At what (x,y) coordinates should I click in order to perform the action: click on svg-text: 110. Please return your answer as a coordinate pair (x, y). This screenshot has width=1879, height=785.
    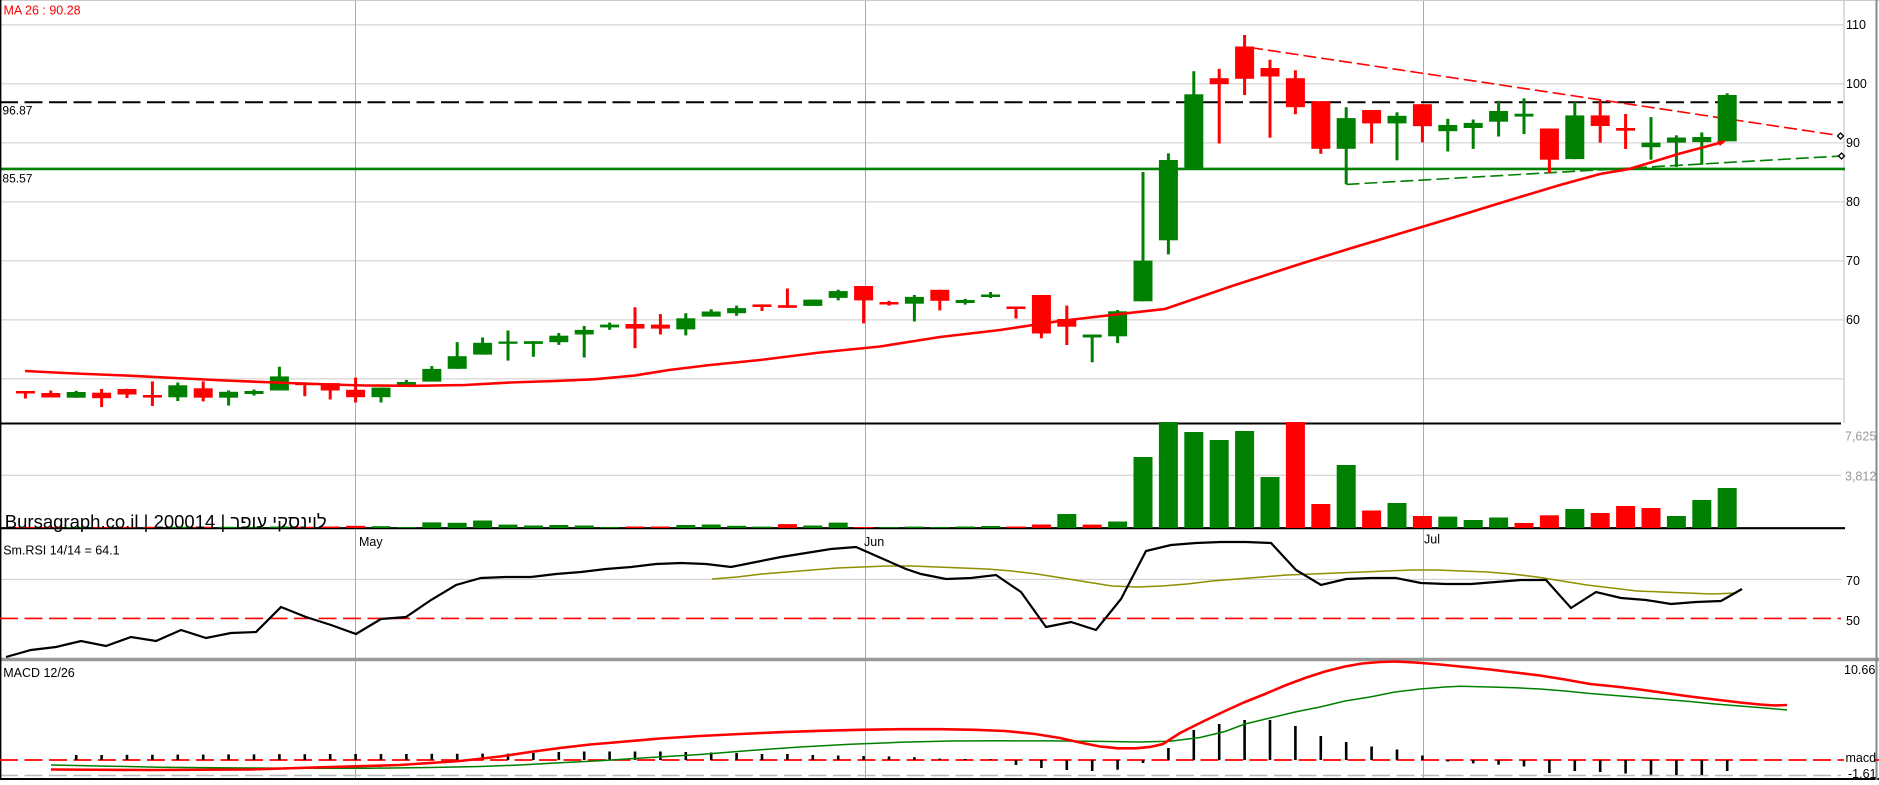
    Looking at the image, I should click on (1856, 25).